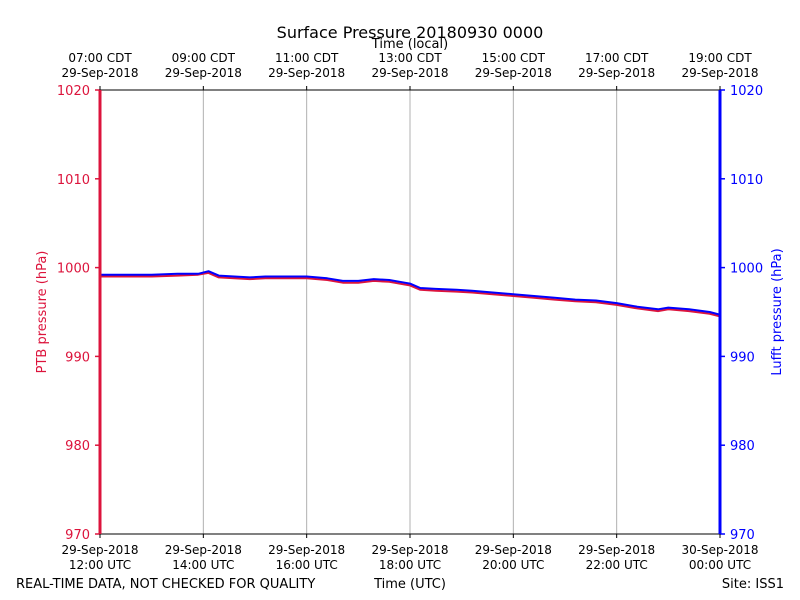  I want to click on right-axis-label: Lufft pressure (hPa), so click(777, 311).